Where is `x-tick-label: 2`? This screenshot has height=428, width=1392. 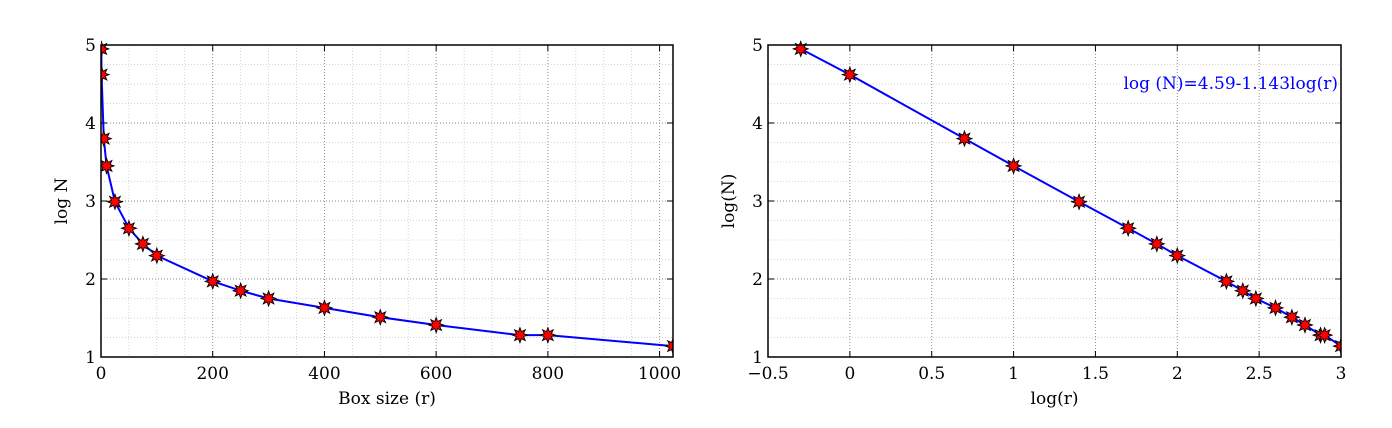 x-tick-label: 2 is located at coordinates (1177, 374).